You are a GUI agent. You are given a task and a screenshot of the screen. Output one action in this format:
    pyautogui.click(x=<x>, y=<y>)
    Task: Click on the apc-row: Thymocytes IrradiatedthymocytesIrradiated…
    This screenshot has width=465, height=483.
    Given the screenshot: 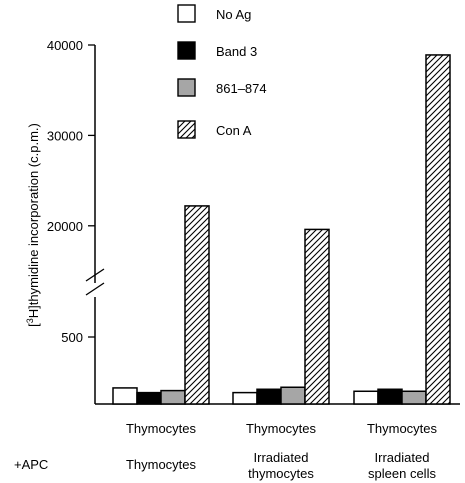 What is the action you would take?
    pyautogui.click(x=281, y=465)
    